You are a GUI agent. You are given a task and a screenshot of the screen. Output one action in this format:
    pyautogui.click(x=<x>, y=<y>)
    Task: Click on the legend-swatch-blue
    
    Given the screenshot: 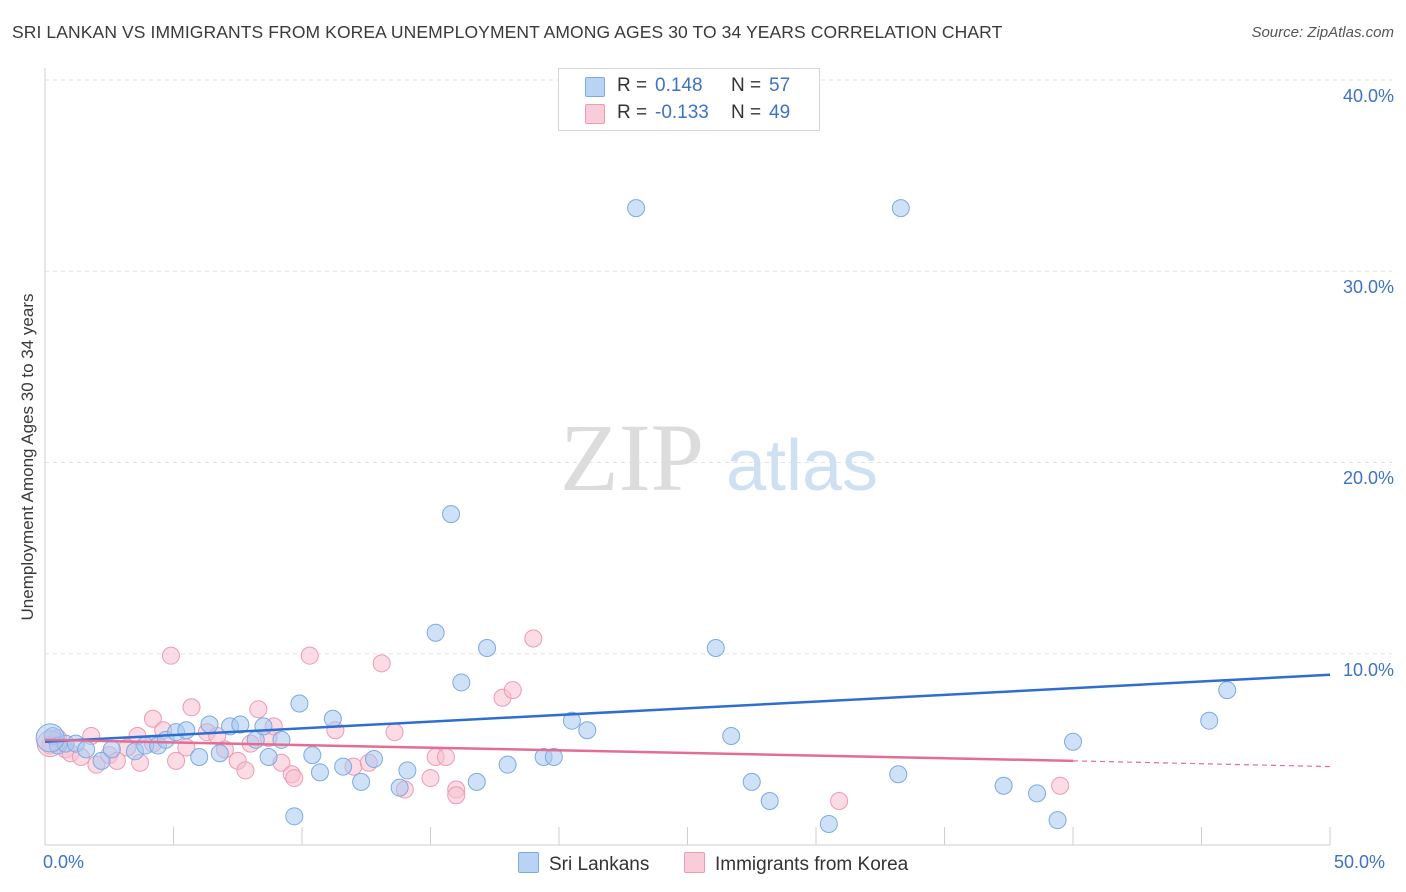 What is the action you would take?
    pyautogui.click(x=595, y=87)
    